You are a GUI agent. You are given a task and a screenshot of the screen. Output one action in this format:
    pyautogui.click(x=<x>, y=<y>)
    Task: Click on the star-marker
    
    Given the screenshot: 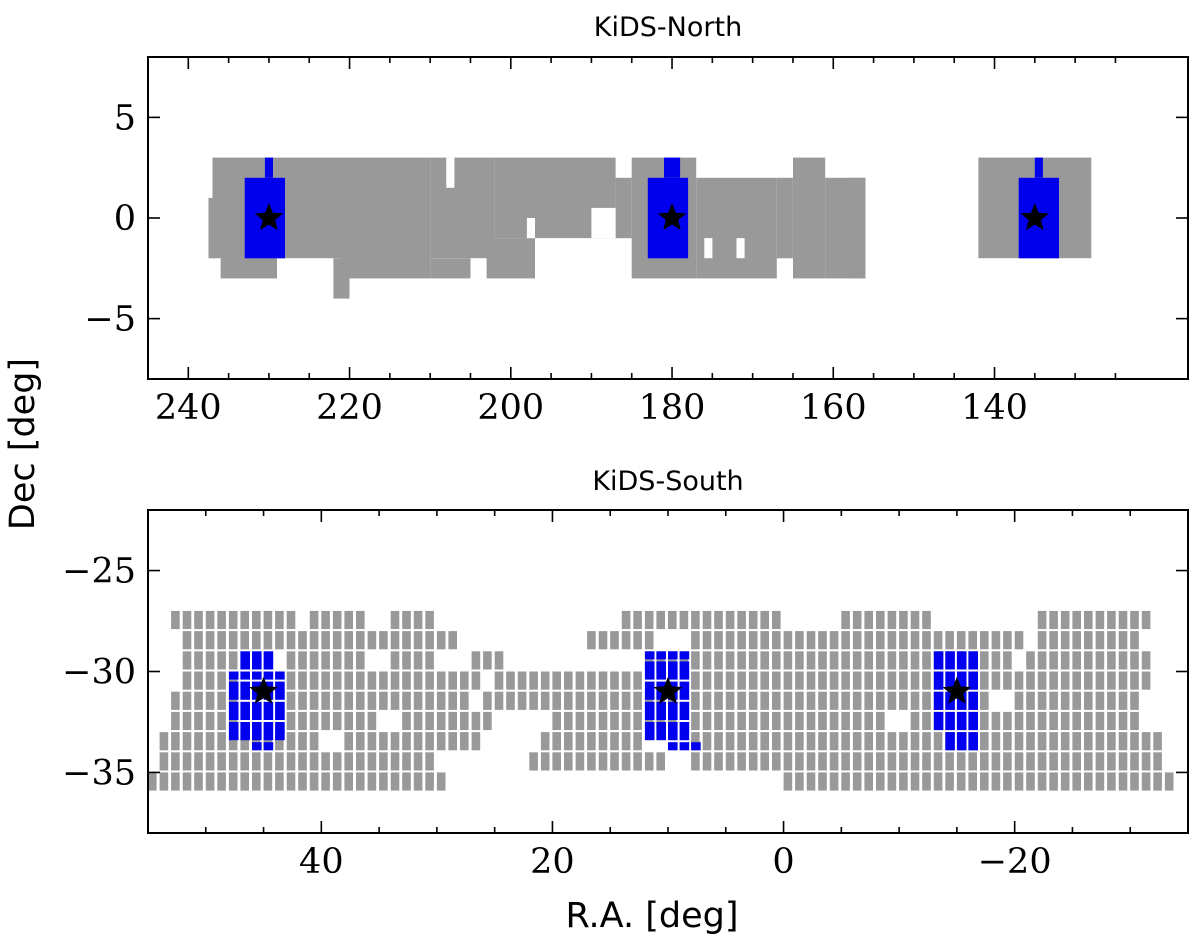 What is the action you would take?
    pyautogui.click(x=1035, y=217)
    